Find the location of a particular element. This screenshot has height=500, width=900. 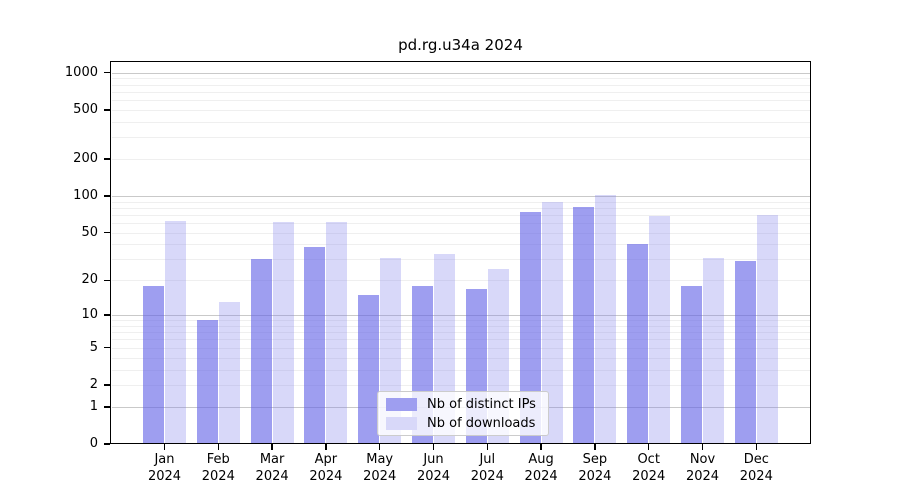

y-tick-label: 2 is located at coordinates (93, 384).